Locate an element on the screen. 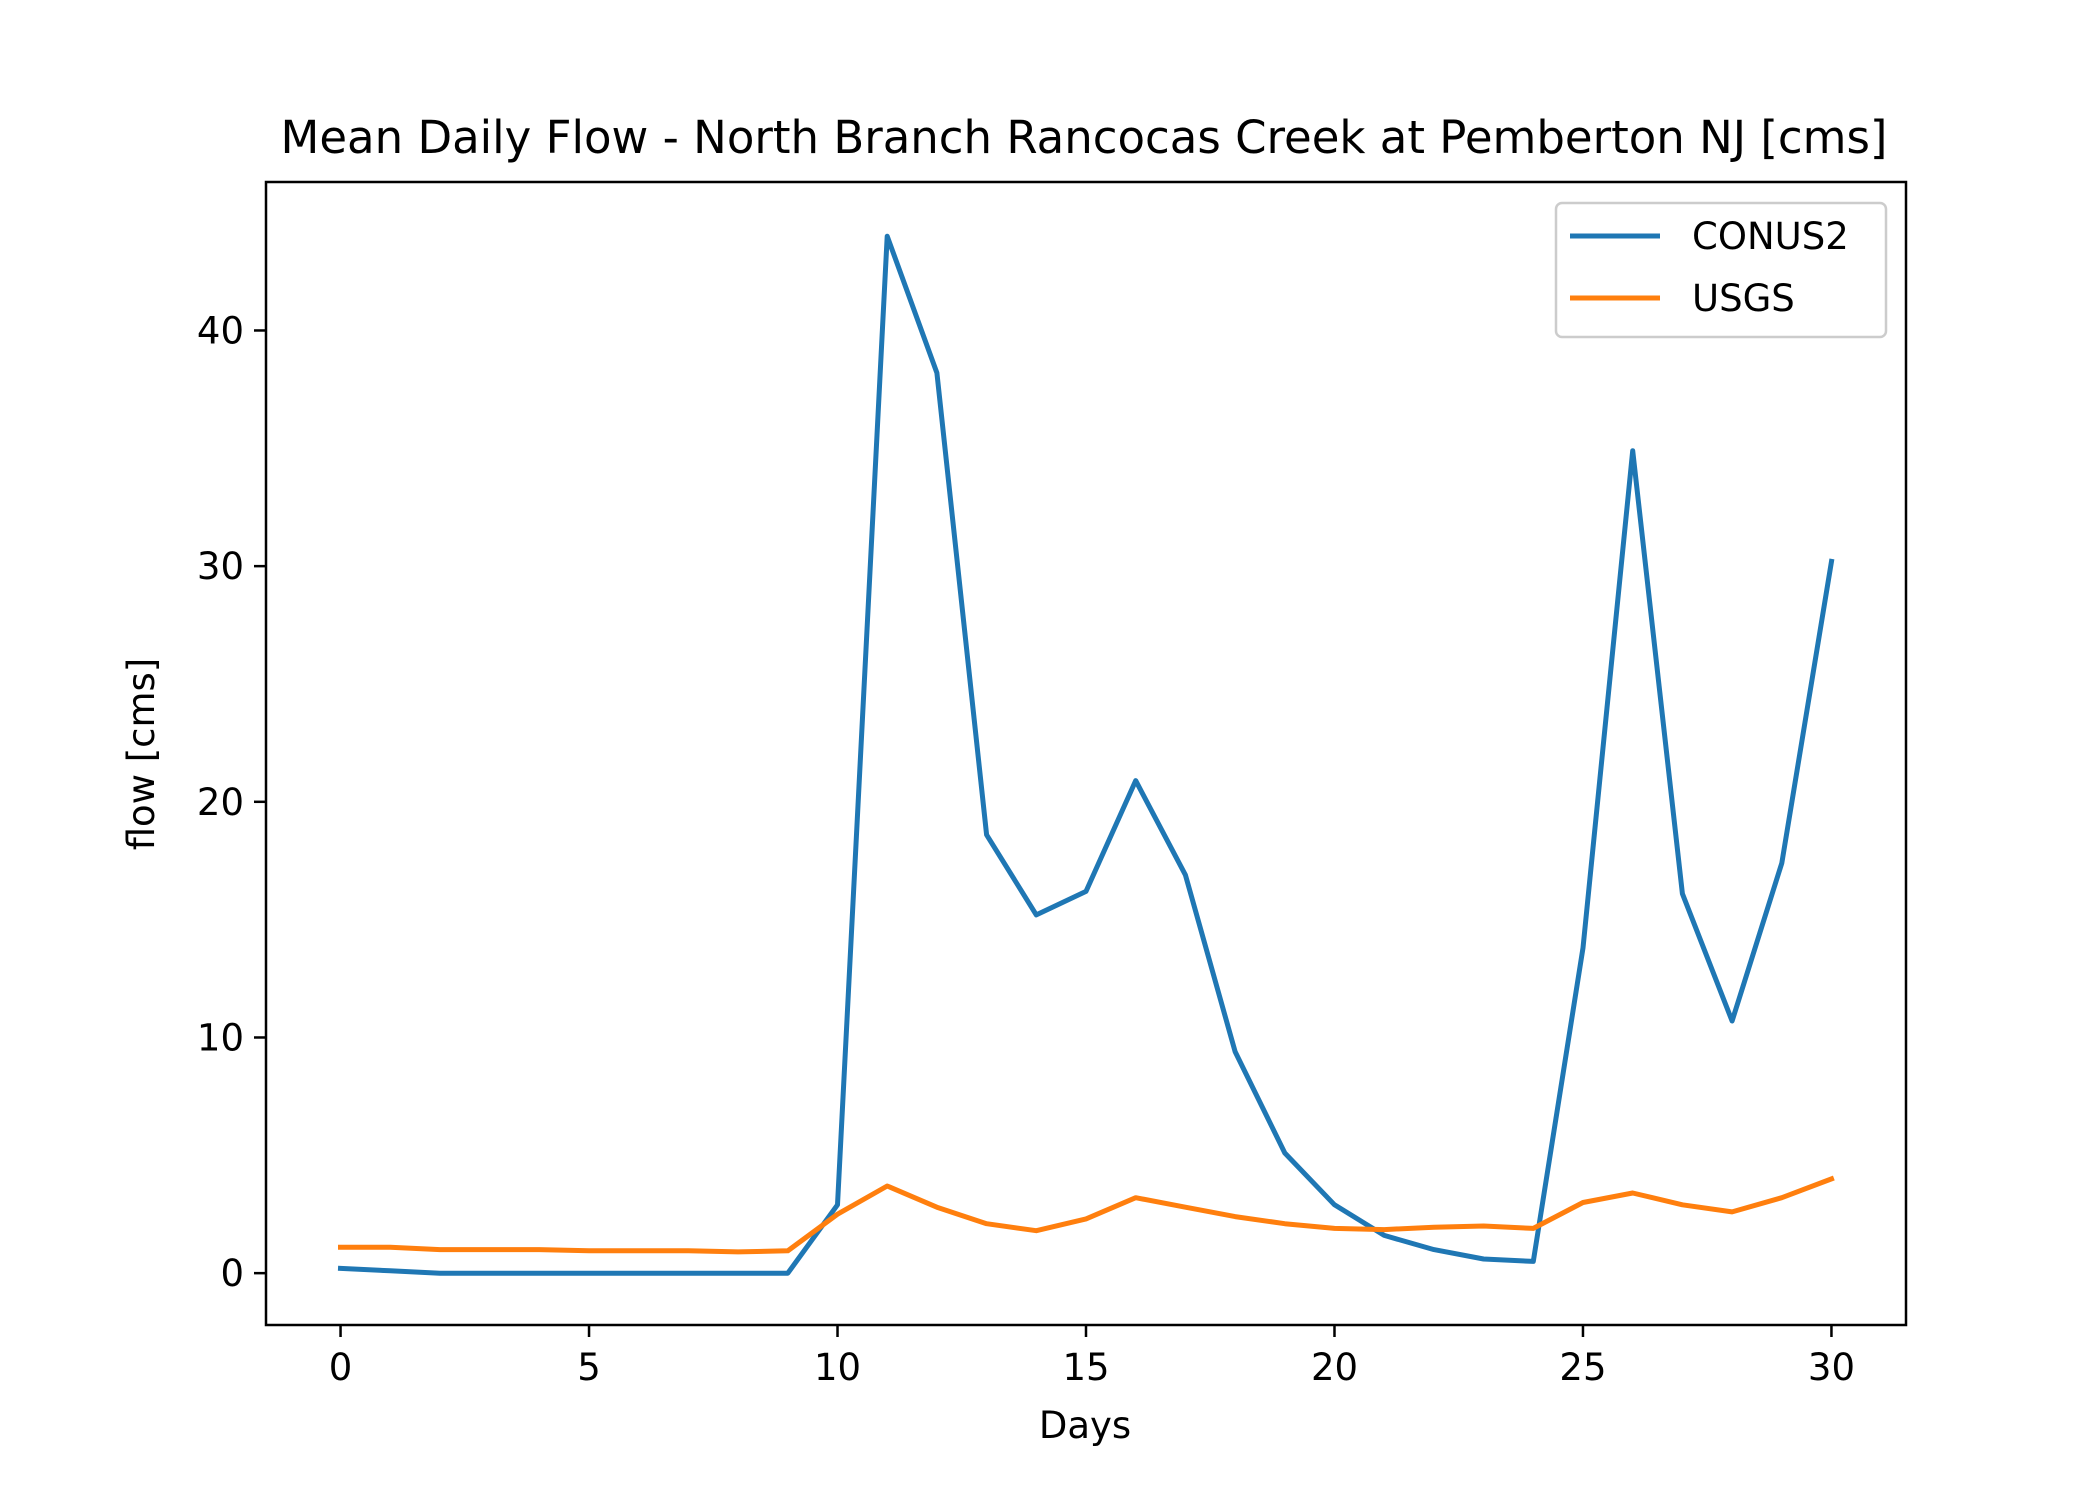  series-line-usgs is located at coordinates (1086, 1215).